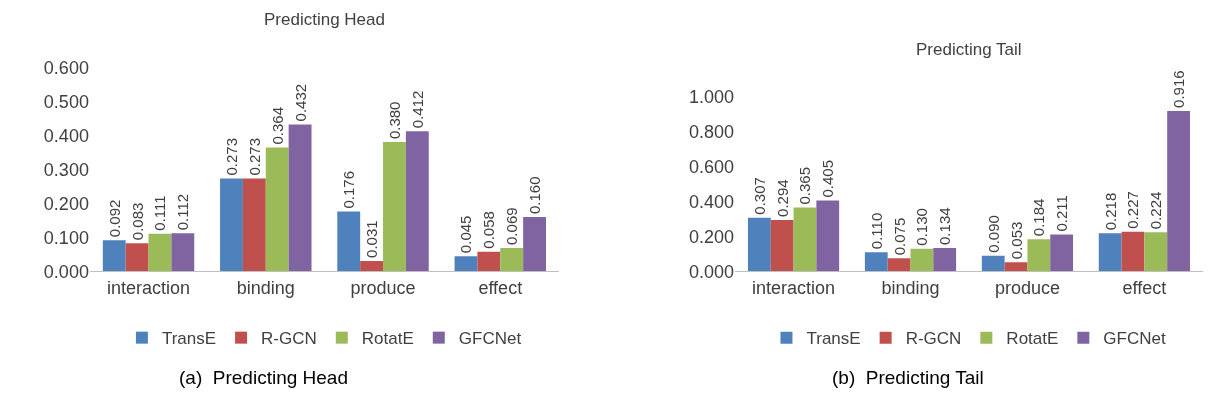 The height and width of the screenshot is (412, 1215). I want to click on data-label: 0.224, so click(1156, 210).